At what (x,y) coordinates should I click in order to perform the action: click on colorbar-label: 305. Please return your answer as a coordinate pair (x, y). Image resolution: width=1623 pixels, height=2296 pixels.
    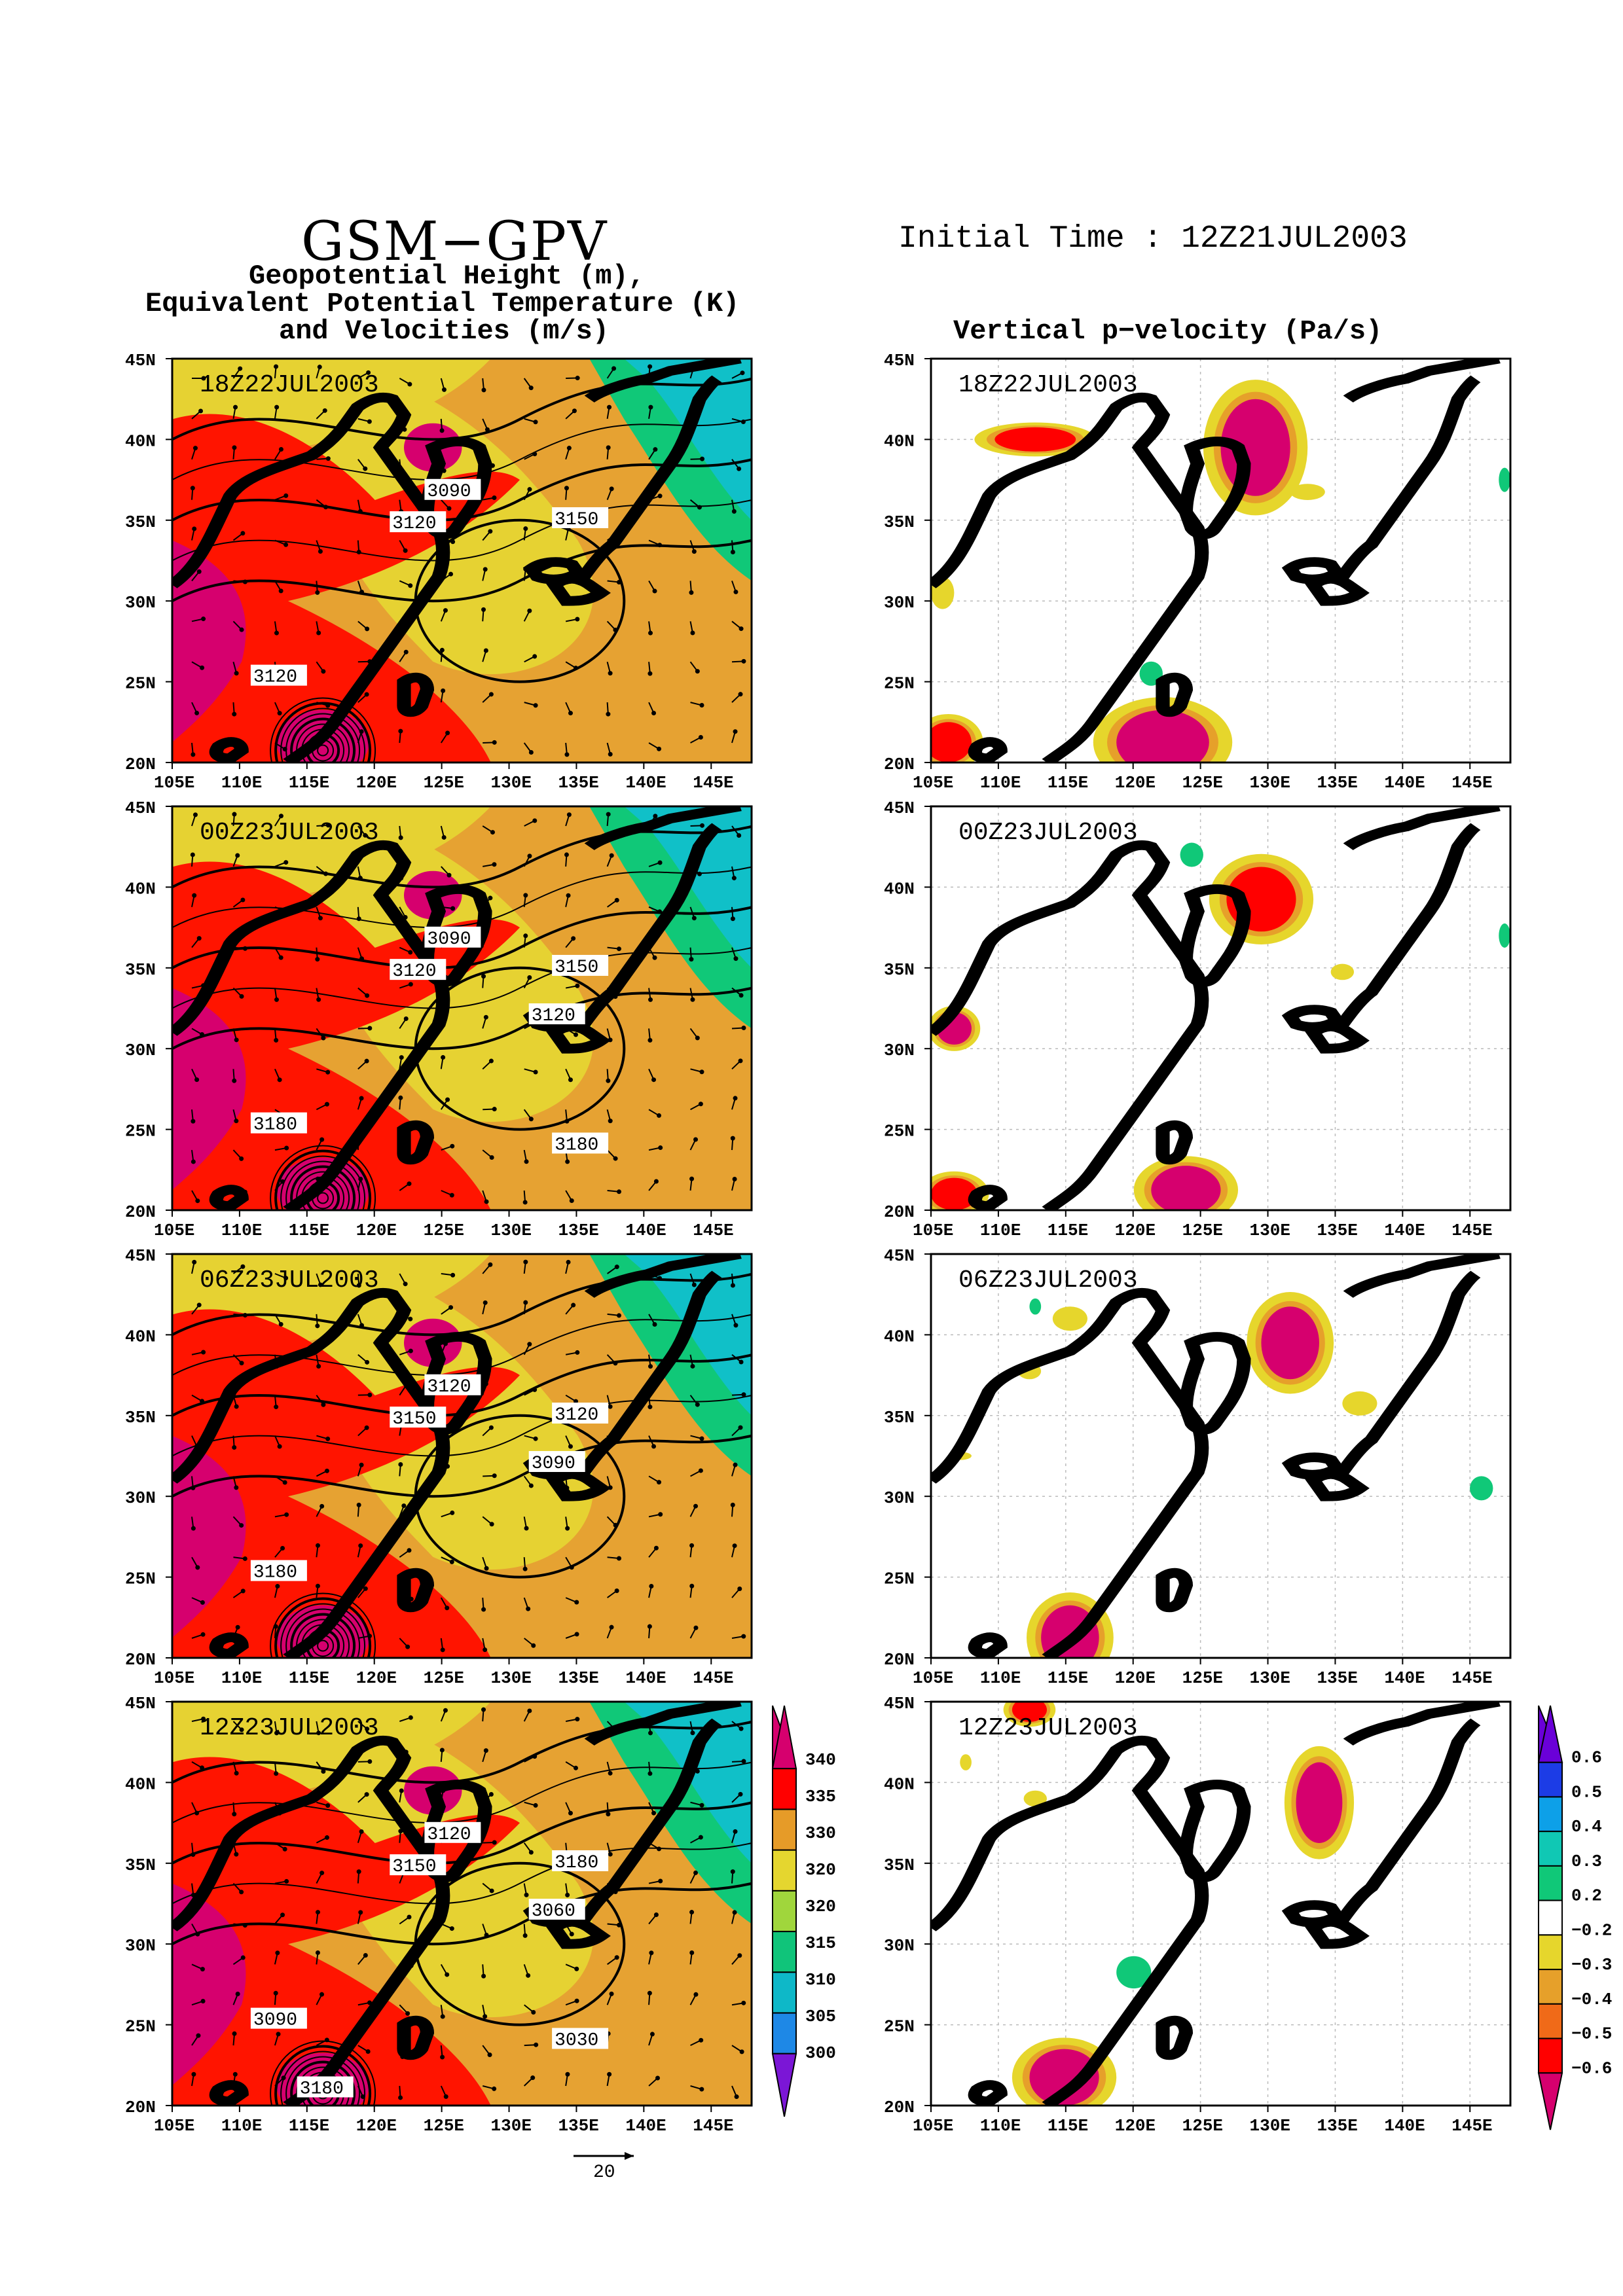
    Looking at the image, I should click on (820, 2016).